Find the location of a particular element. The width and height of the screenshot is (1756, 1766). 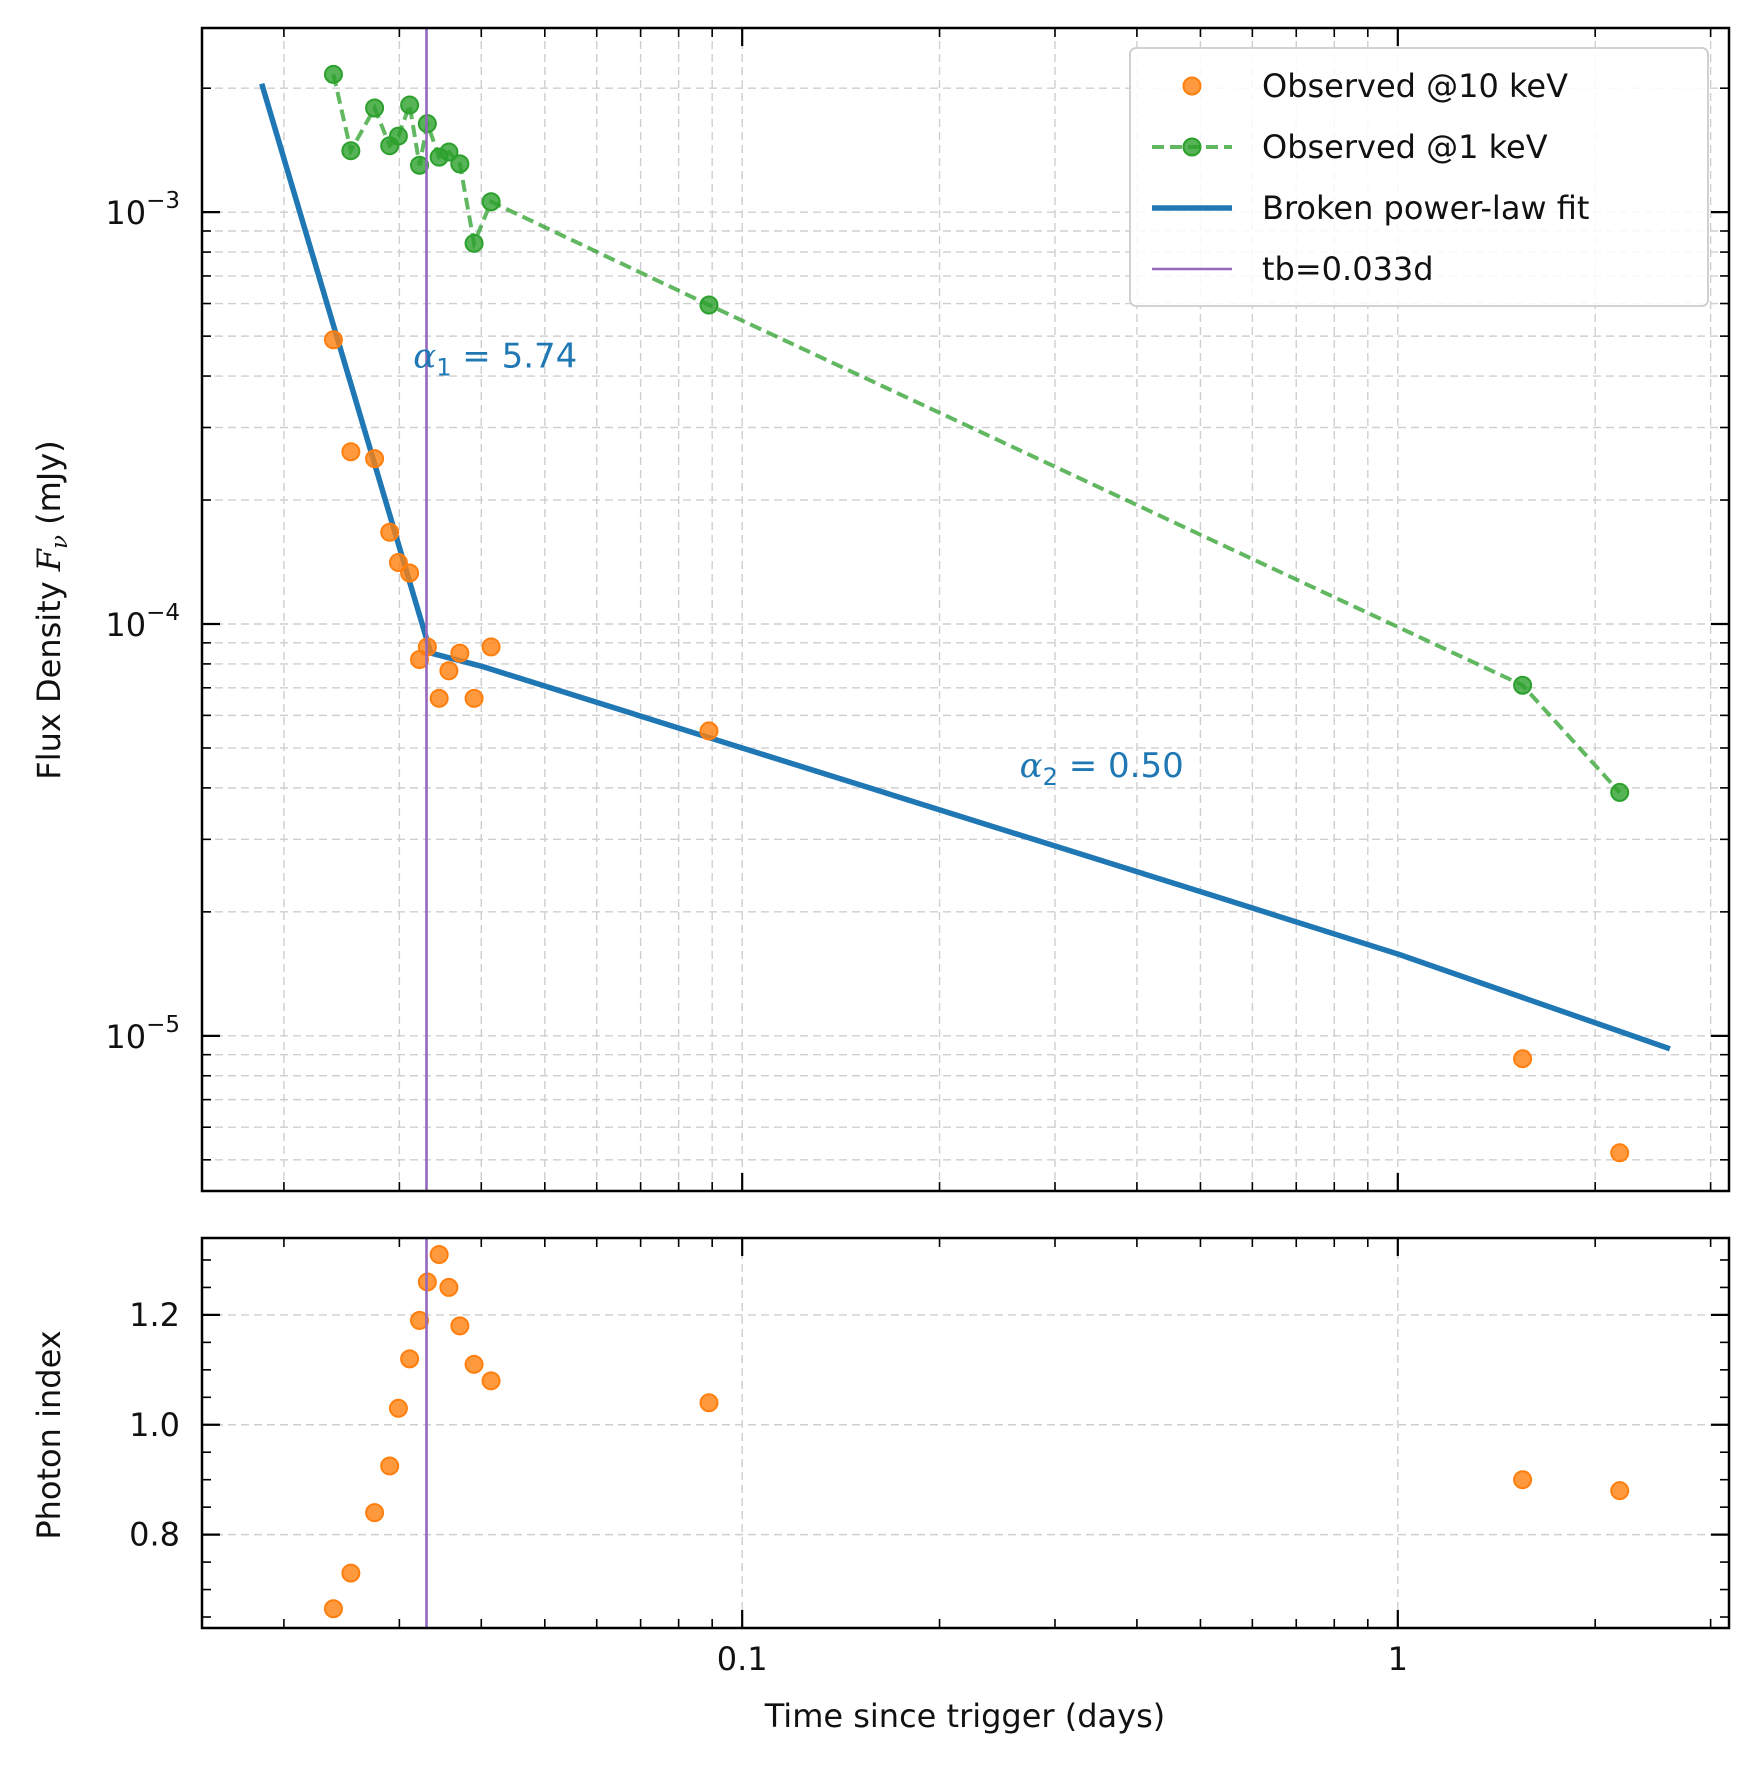

x-tick-label: 0.1 is located at coordinates (742, 1659).